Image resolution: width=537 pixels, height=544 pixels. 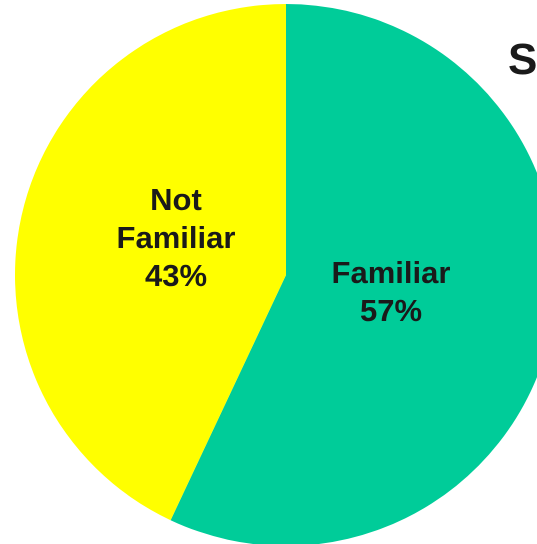 I want to click on pie-label-familiar: Familiar 57%, so click(x=391, y=291).